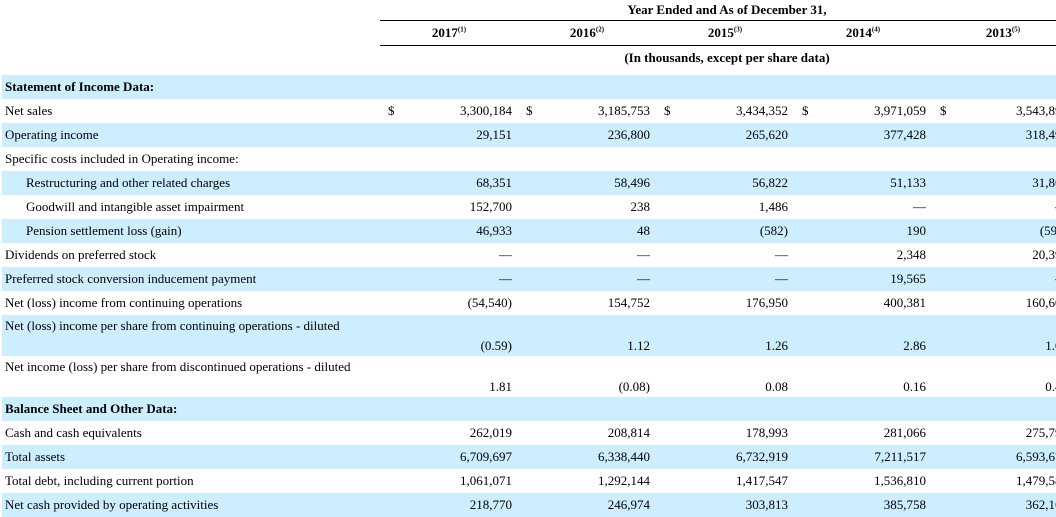 The height and width of the screenshot is (517, 1056). Describe the element at coordinates (904, 432) in the screenshot. I see `value-2014: 281,066` at that location.